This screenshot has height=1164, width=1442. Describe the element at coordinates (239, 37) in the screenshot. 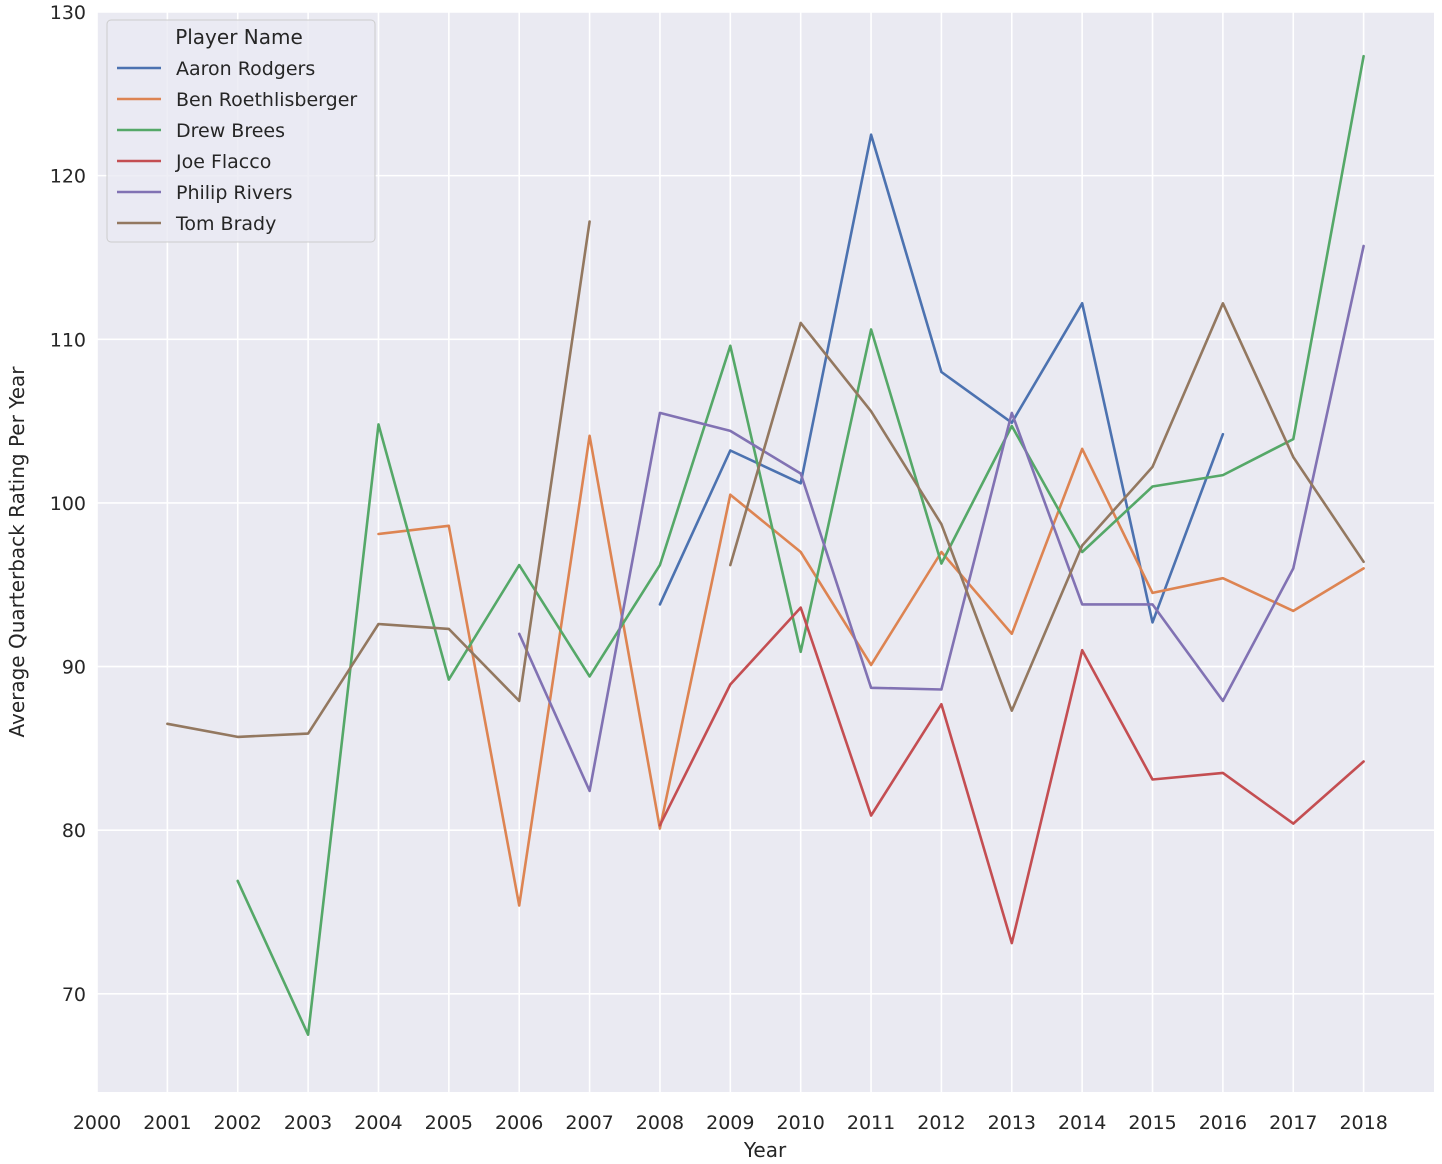

I see `legend-title: Player Name` at that location.